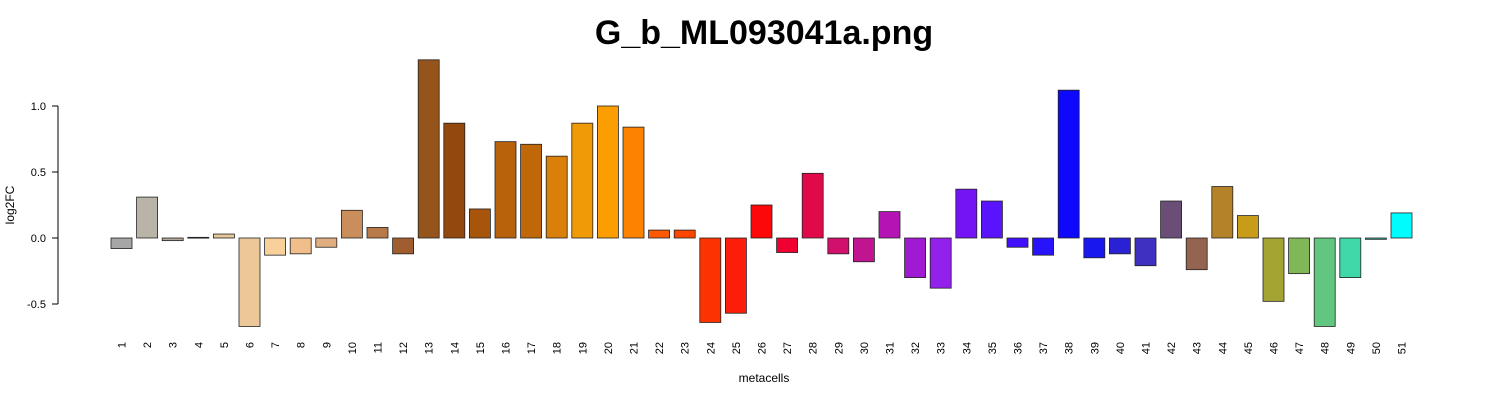  I want to click on x-tick-label: 3, so click(174, 345).